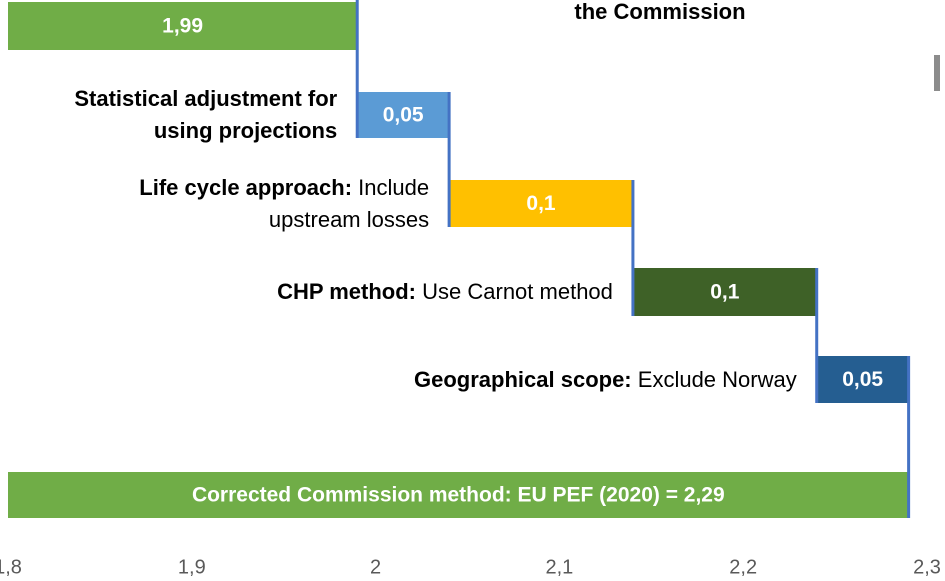 The width and height of the screenshot is (945, 581). I want to click on category-bold: the Commission, so click(660, 12).